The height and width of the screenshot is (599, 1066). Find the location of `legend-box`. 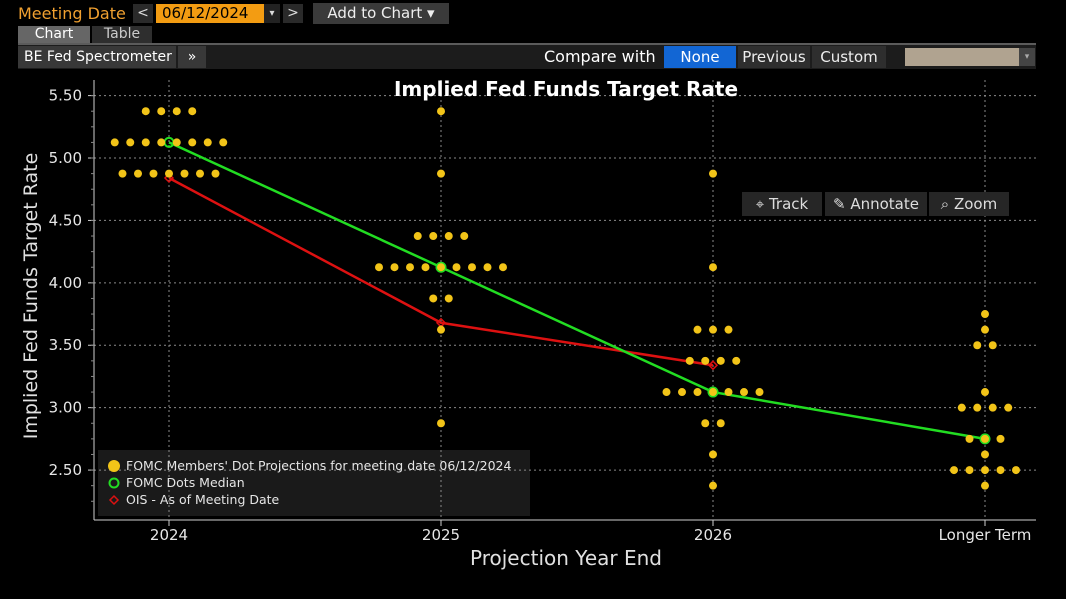

legend-box is located at coordinates (314, 483).